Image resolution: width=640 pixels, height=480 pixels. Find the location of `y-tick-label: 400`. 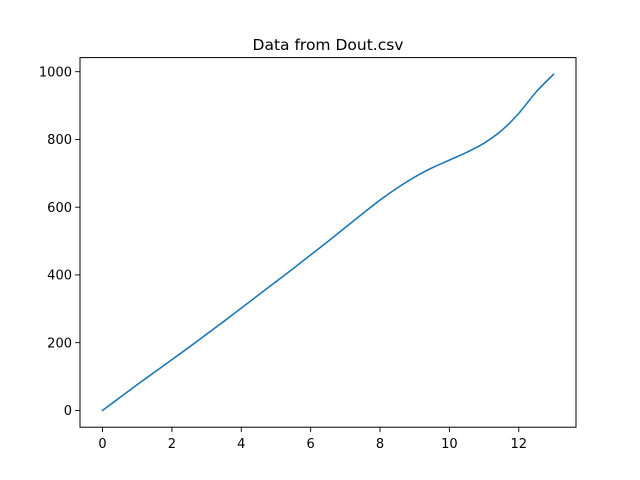

y-tick-label: 400 is located at coordinates (59, 276).